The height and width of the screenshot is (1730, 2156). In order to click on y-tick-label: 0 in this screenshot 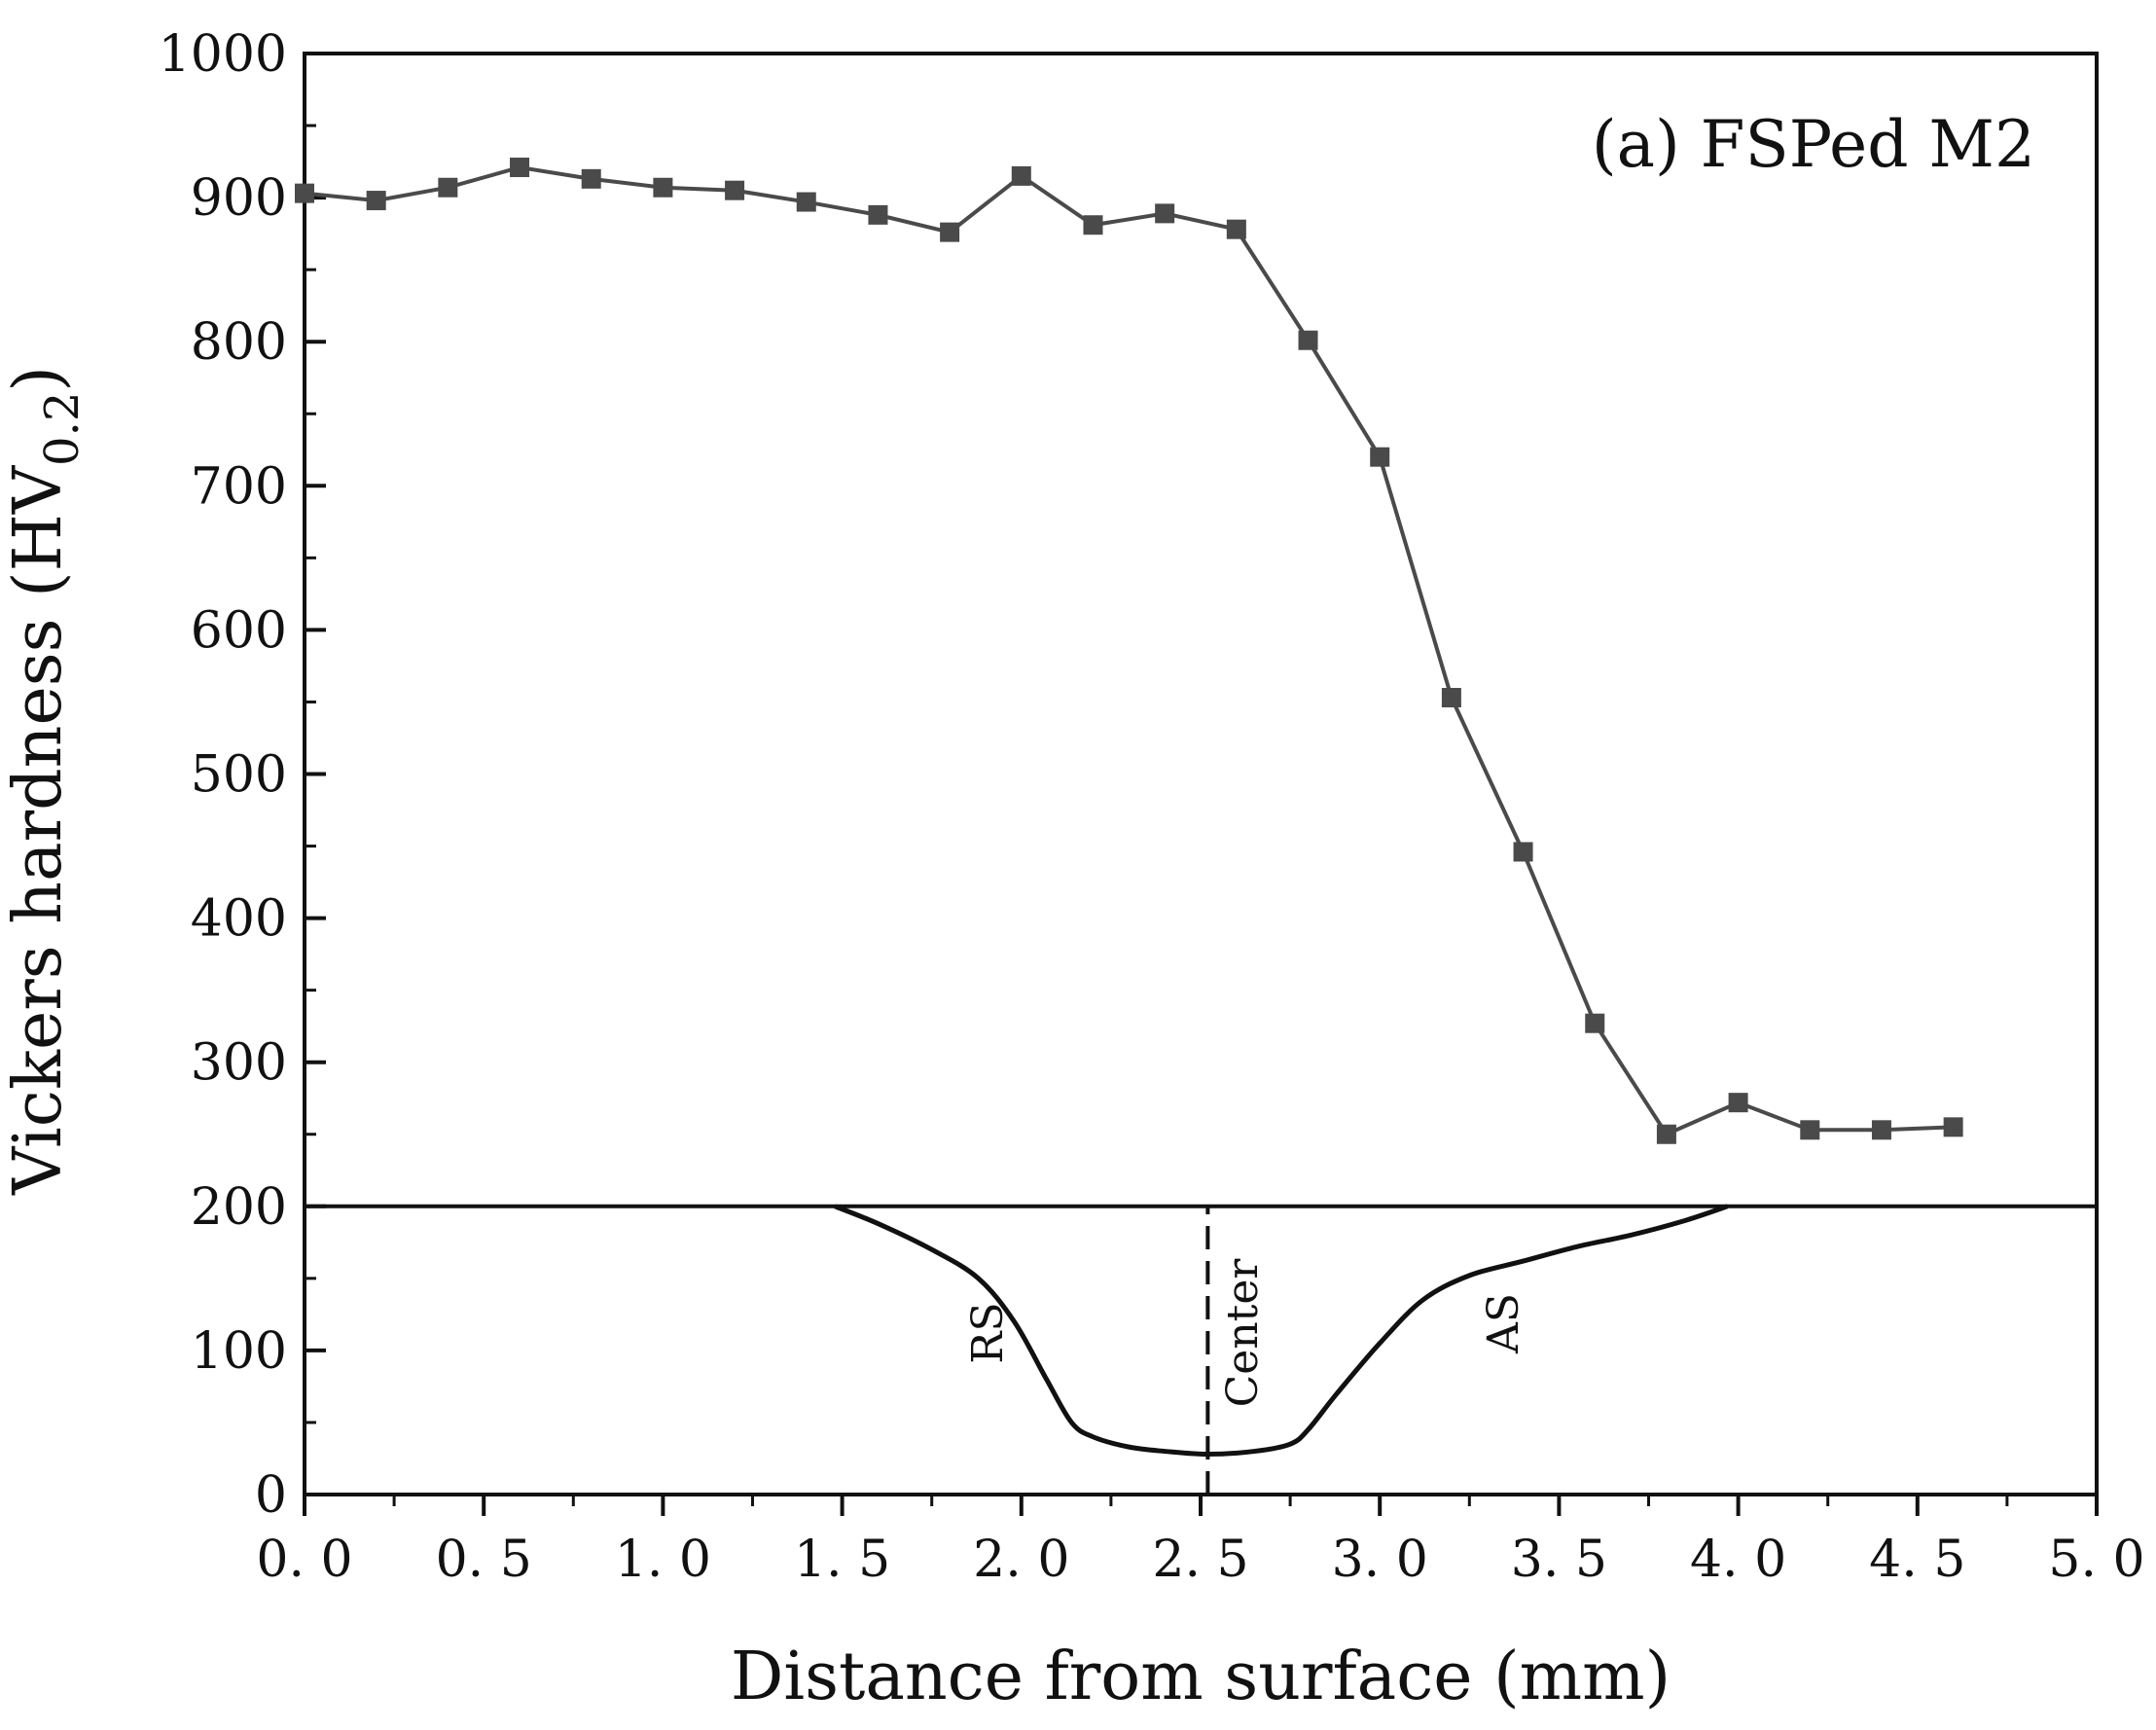, I will do `click(271, 1495)`.